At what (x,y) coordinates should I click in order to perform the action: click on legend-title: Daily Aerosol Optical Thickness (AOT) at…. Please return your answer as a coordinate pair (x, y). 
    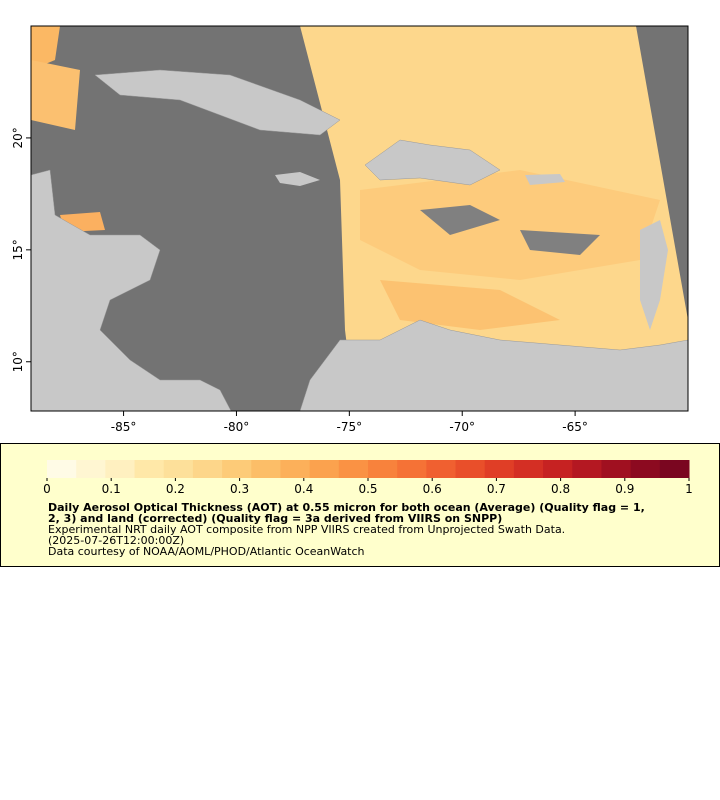
    Looking at the image, I should click on (346, 507).